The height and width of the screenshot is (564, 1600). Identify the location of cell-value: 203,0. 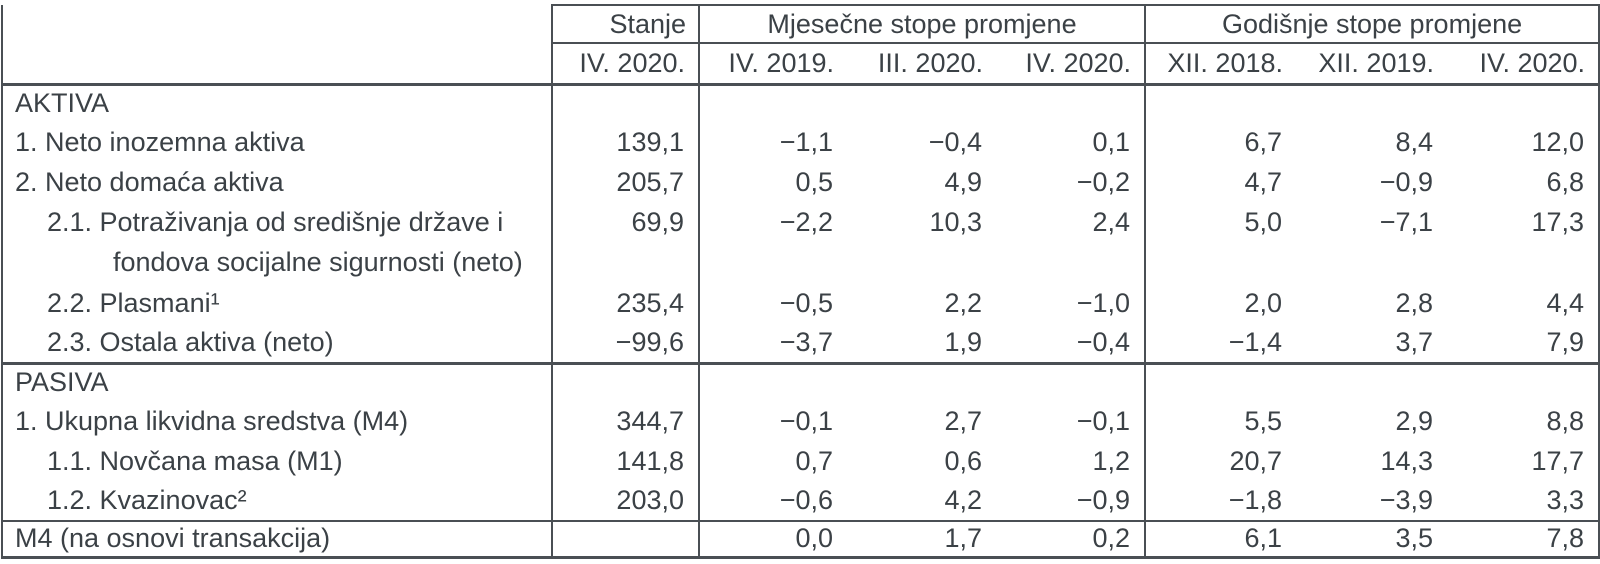
(626, 501).